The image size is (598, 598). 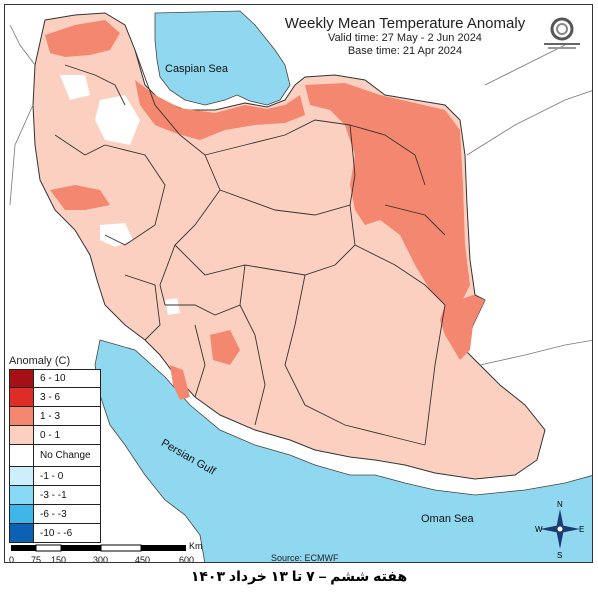 I want to click on scale-tick-0: 0, so click(x=12, y=559).